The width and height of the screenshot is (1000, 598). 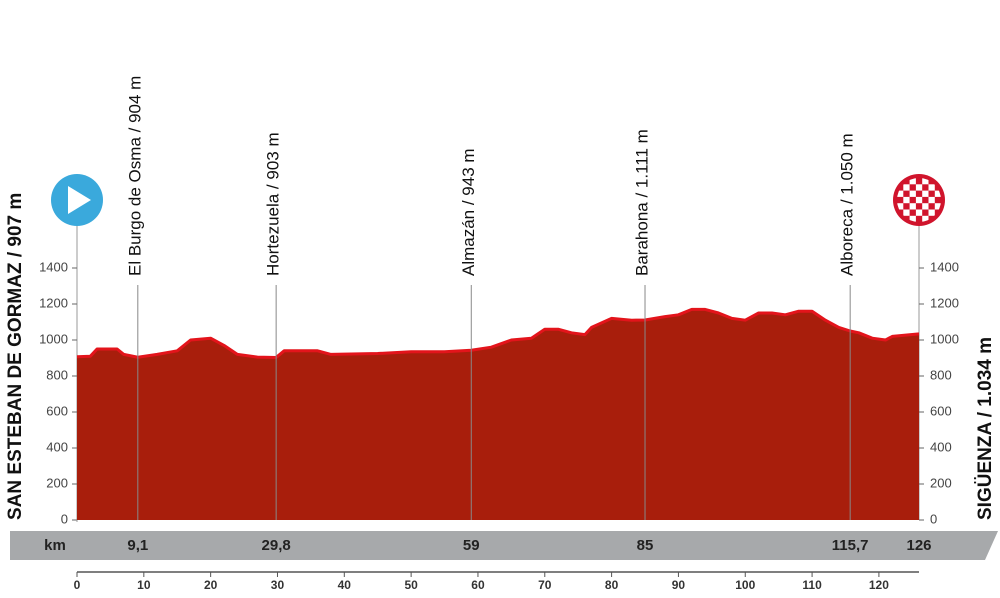 What do you see at coordinates (612, 585) in the screenshot?
I see `x-tick-label: 80` at bounding box center [612, 585].